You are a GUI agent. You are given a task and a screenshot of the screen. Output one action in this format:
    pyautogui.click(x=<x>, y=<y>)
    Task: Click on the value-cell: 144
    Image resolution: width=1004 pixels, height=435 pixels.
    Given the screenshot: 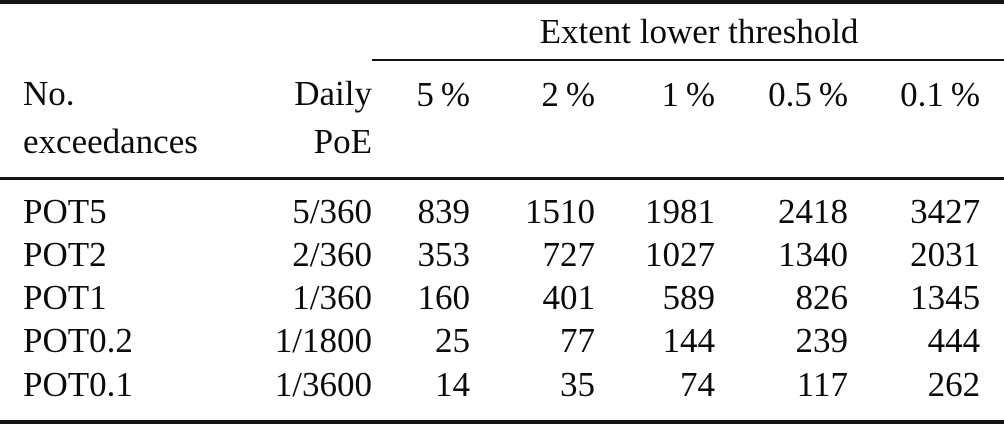 What is the action you would take?
    pyautogui.click(x=689, y=341)
    